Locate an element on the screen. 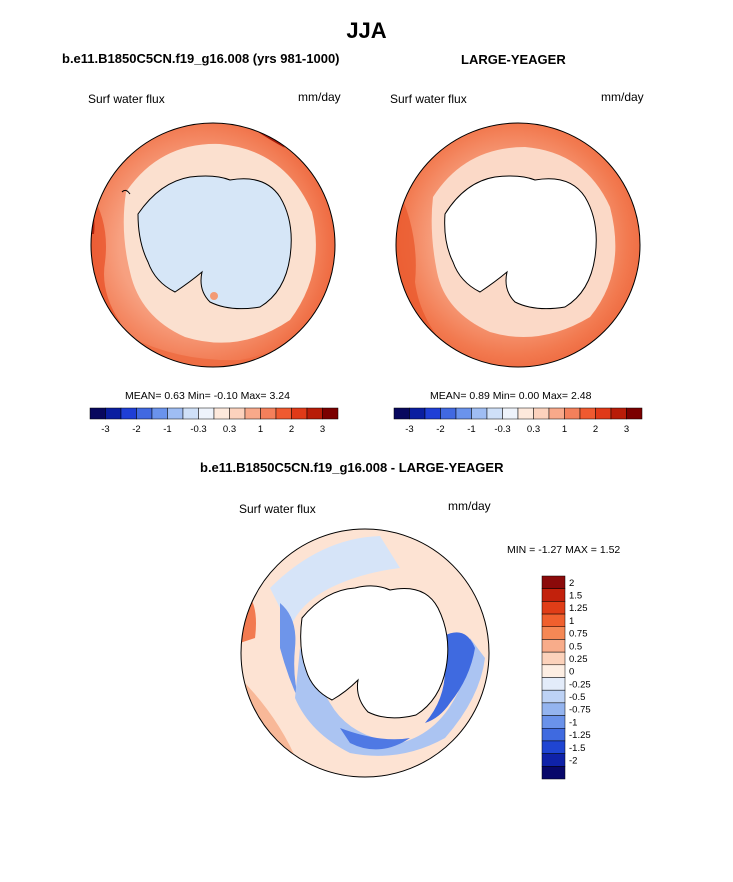 This screenshot has height=882, width=733. panel3-colorbar-tick-label: 2 is located at coordinates (571, 583).